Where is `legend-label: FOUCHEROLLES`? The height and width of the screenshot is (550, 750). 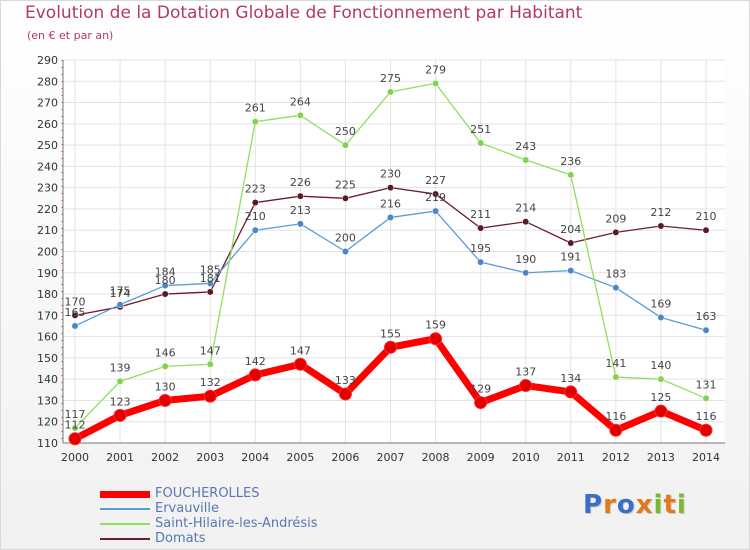 legend-label: FOUCHEROLLES is located at coordinates (207, 493).